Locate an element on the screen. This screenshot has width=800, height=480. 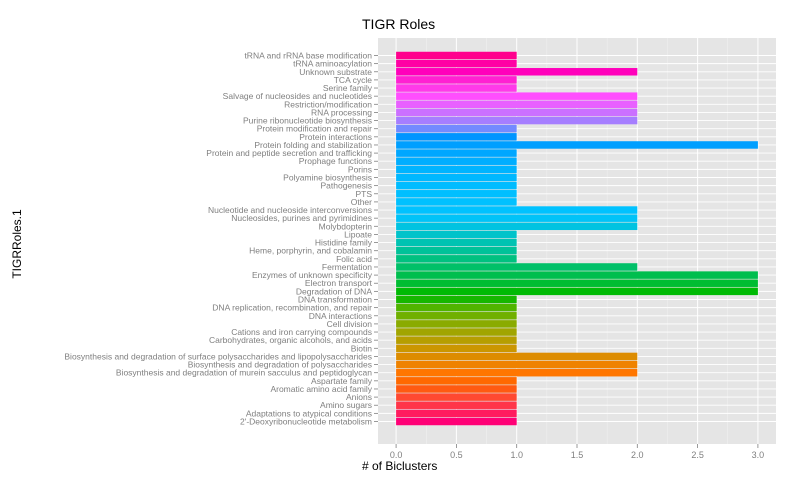
y-tick-label: 2'-Deoxyribonucleotide metabolism is located at coordinates (306, 422).